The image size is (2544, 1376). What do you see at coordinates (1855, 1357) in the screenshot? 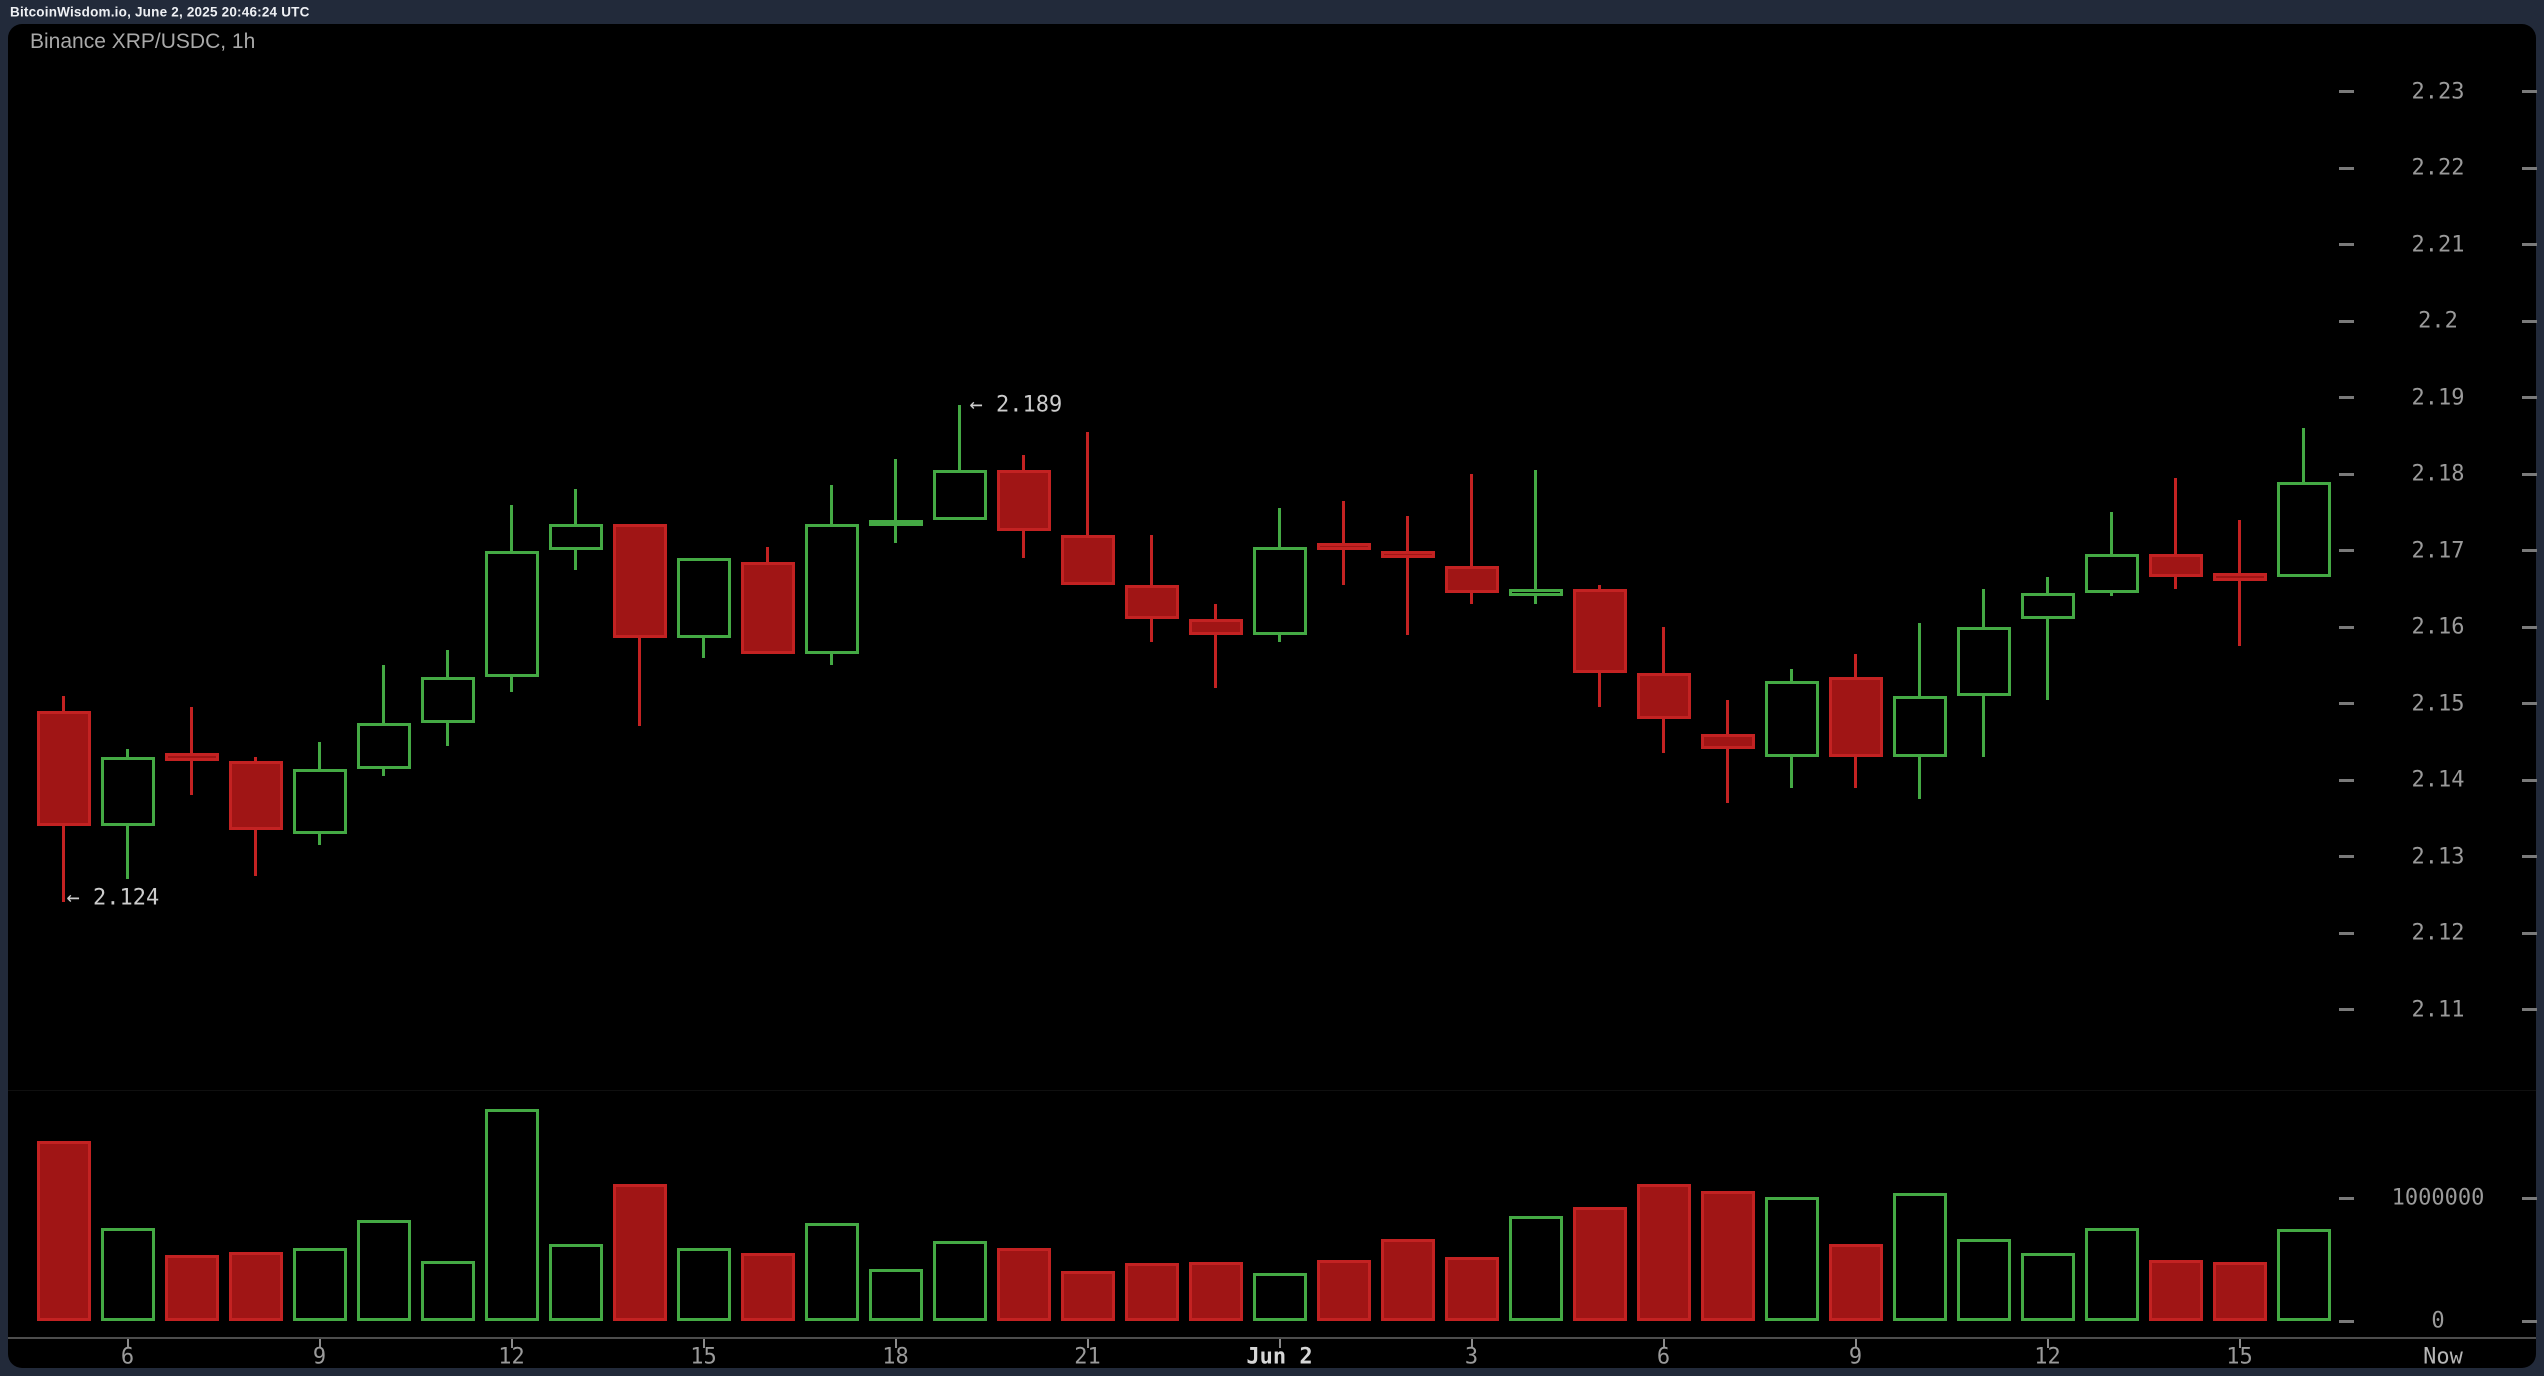
I see `x-axis-label: 9` at bounding box center [1855, 1357].